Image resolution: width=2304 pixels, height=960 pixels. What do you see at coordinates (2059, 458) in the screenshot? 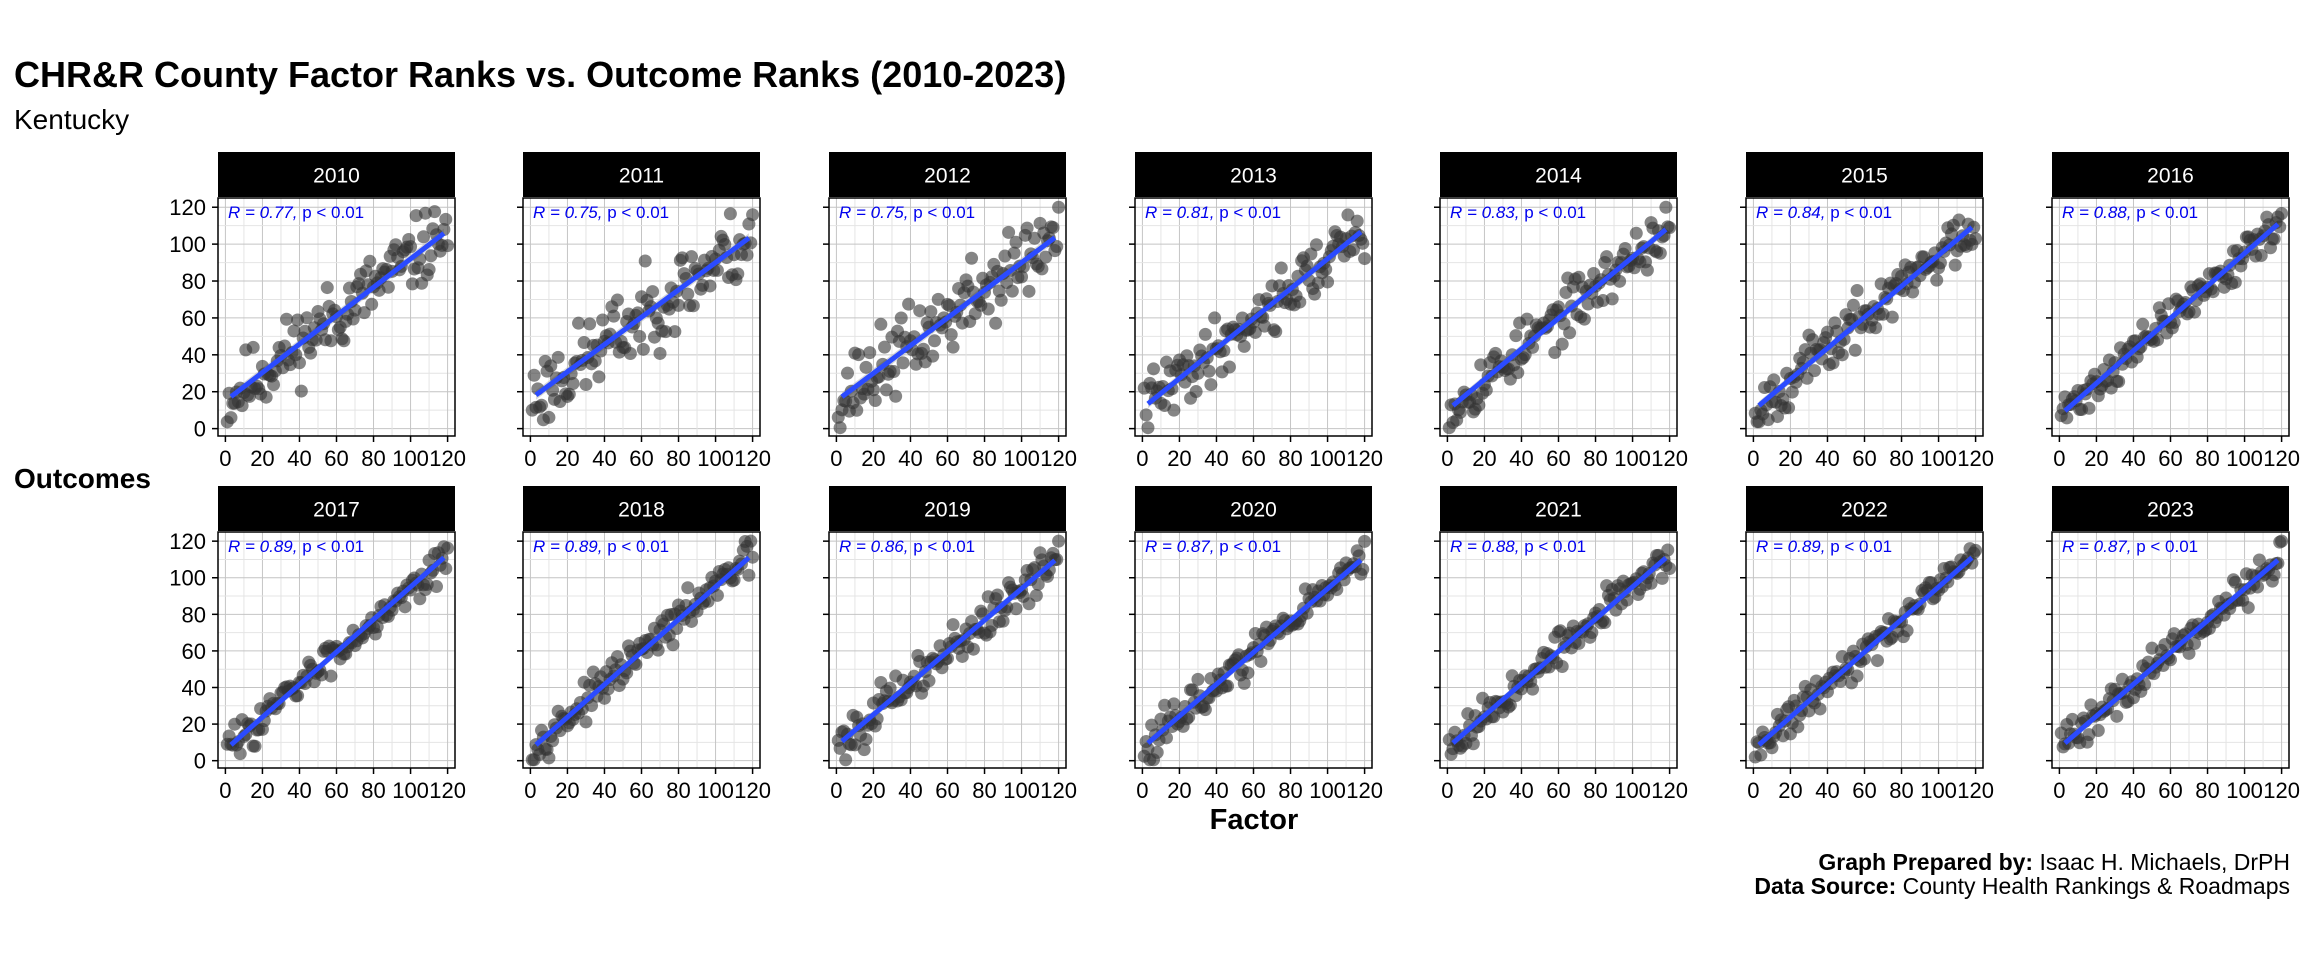
I see `x-tick-label: 0` at bounding box center [2059, 458].